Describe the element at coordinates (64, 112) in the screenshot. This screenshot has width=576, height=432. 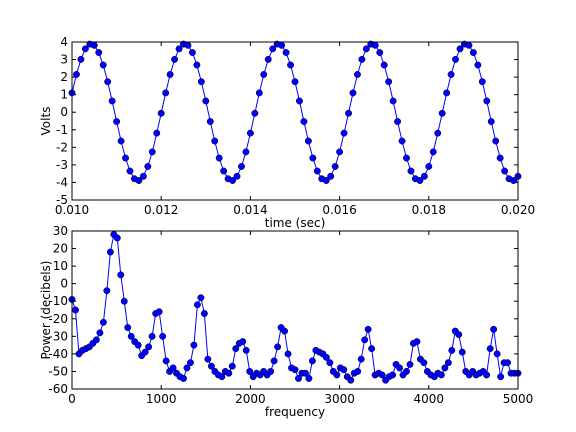
I see `y-tick-label: 0` at that location.